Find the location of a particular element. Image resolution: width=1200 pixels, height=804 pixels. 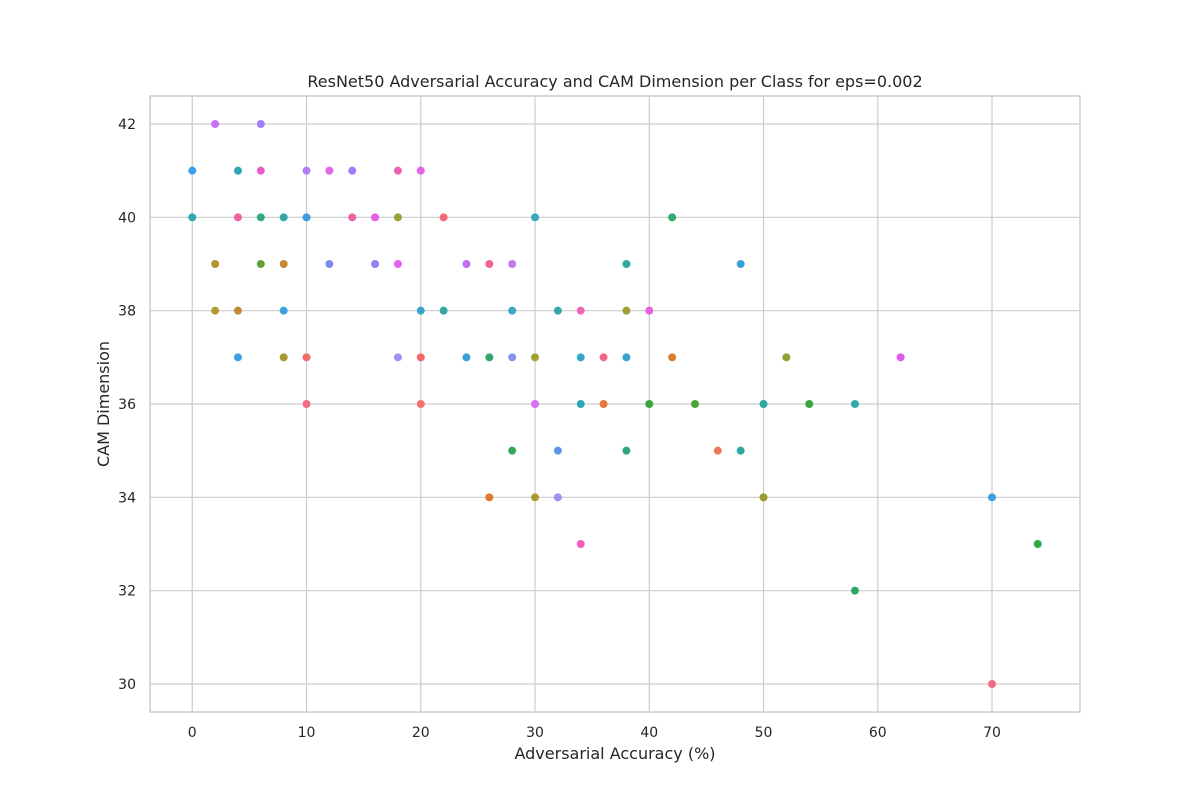

y-tick-labels: 30 32 34 36 38 40 42 is located at coordinates (127, 405).